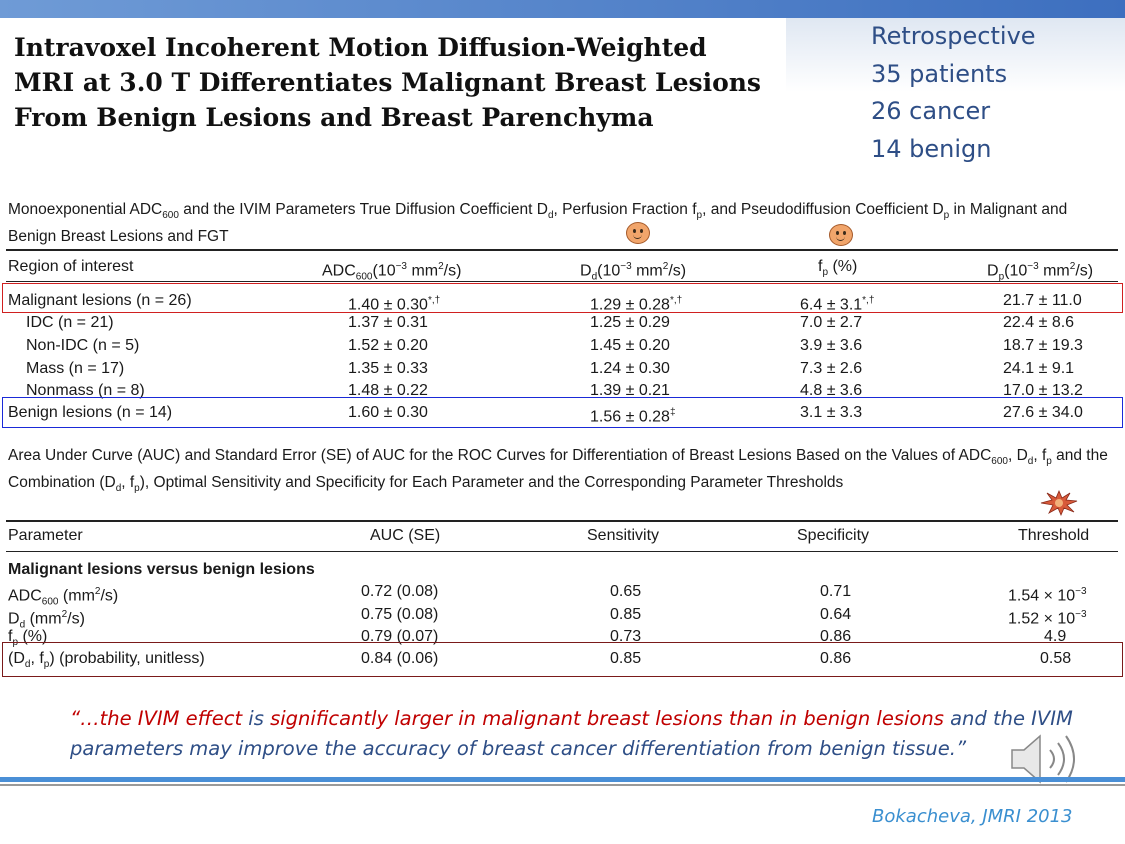 This screenshot has height=844, width=1125. What do you see at coordinates (831, 368) in the screenshot?
I see `row-fp: 7.3 ± 2.6` at bounding box center [831, 368].